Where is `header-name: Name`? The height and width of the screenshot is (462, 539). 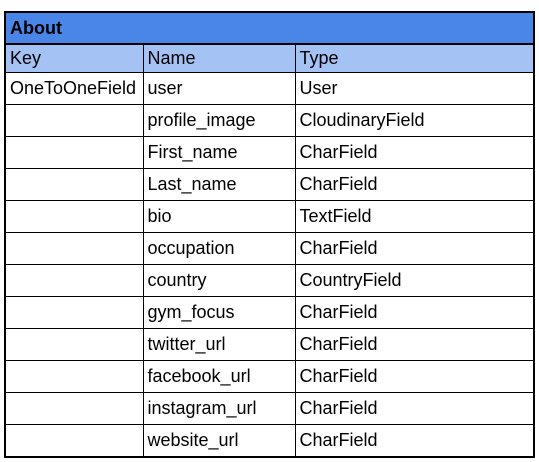 header-name: Name is located at coordinates (219, 58).